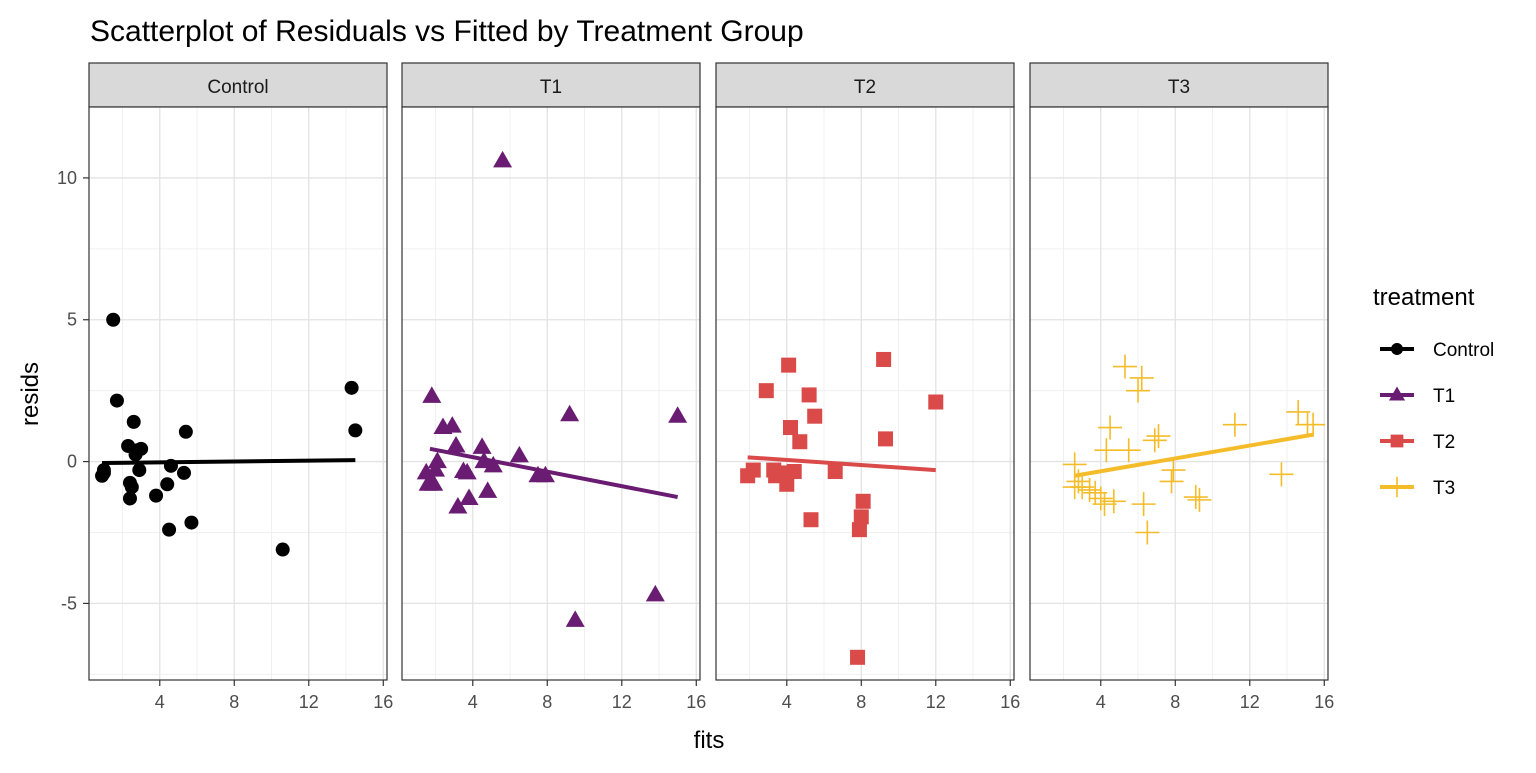 This screenshot has height=773, width=1536. What do you see at coordinates (1444, 488) in the screenshot?
I see `legend-label: T3` at bounding box center [1444, 488].